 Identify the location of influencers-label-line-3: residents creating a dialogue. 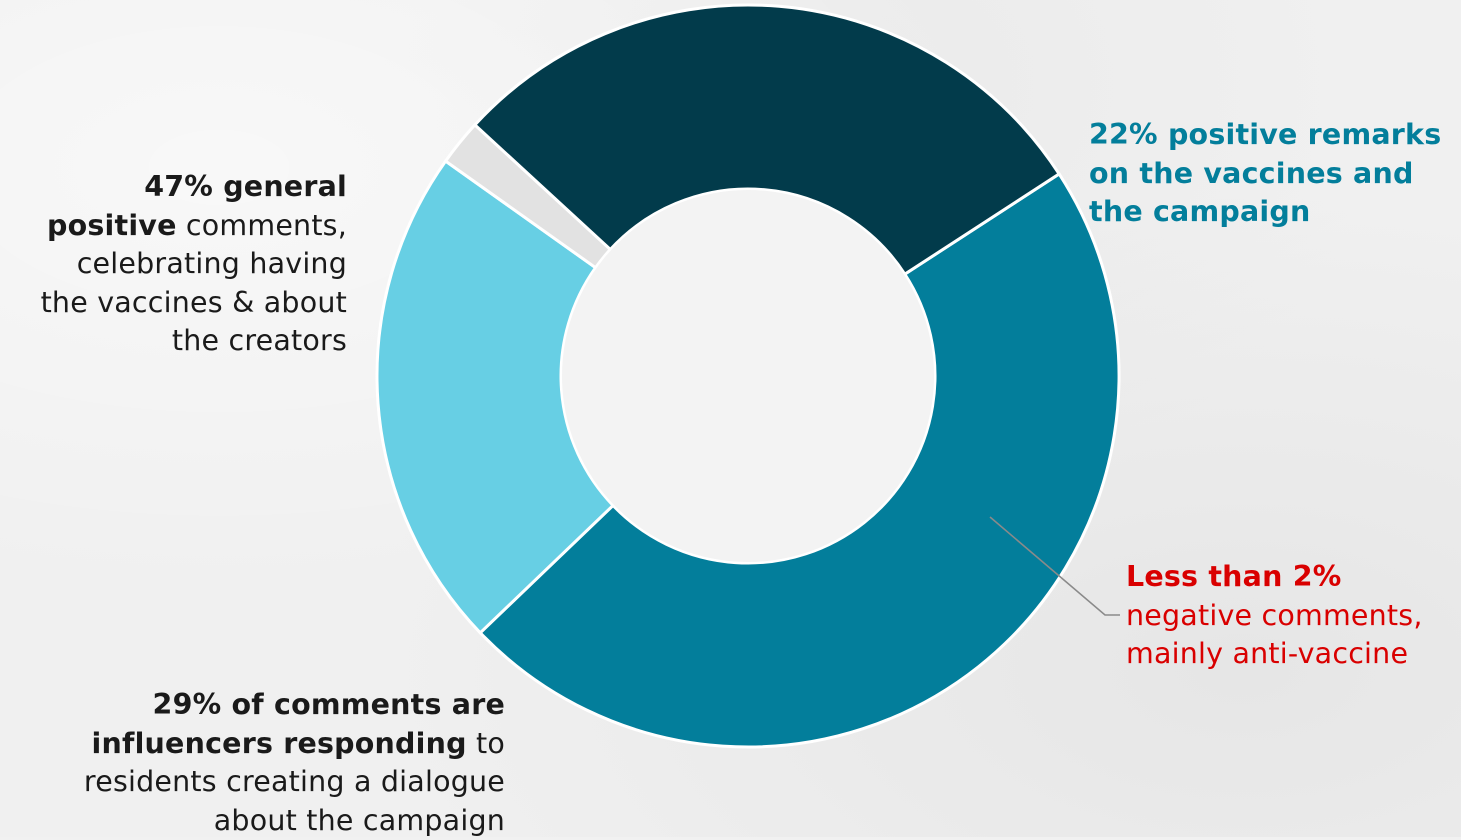
(265, 782).